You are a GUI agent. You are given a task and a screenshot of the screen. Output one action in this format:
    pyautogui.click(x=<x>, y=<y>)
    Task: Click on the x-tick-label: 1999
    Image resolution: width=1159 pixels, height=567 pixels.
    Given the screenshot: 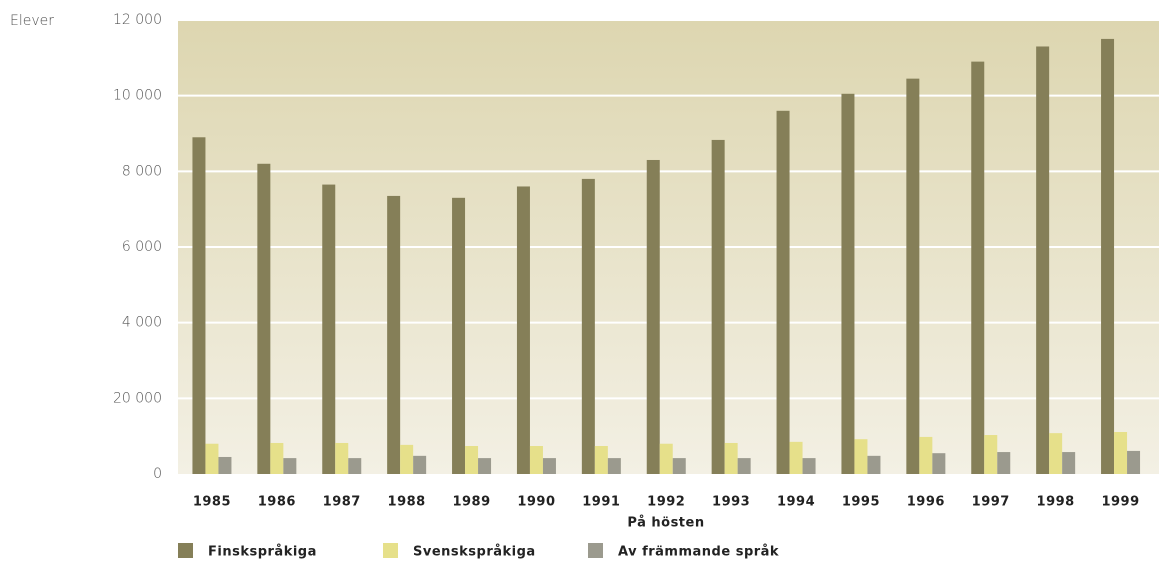 What is the action you would take?
    pyautogui.click(x=1120, y=502)
    